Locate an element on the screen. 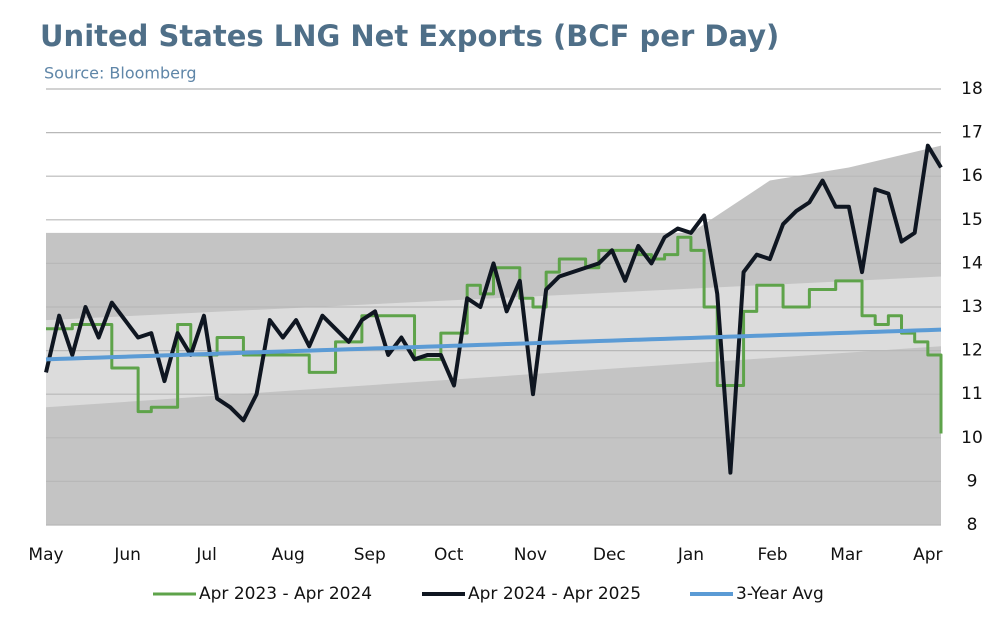 The image size is (994, 617). x-tick-label: Dec is located at coordinates (609, 555).